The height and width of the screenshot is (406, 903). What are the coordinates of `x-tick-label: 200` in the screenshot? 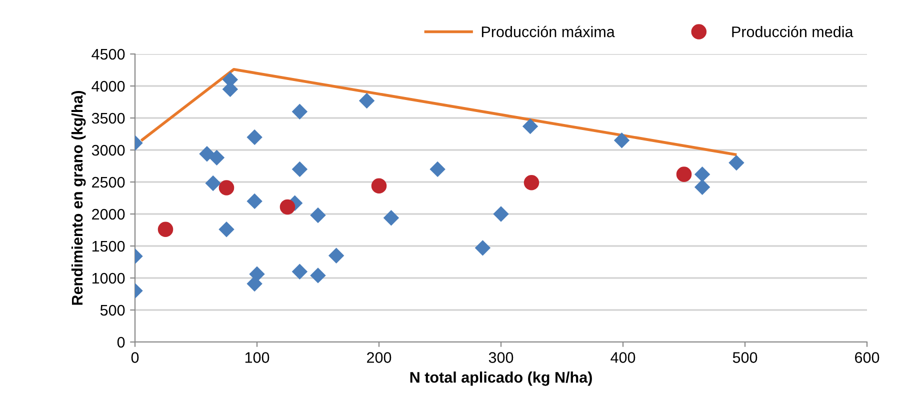 It's located at (379, 357).